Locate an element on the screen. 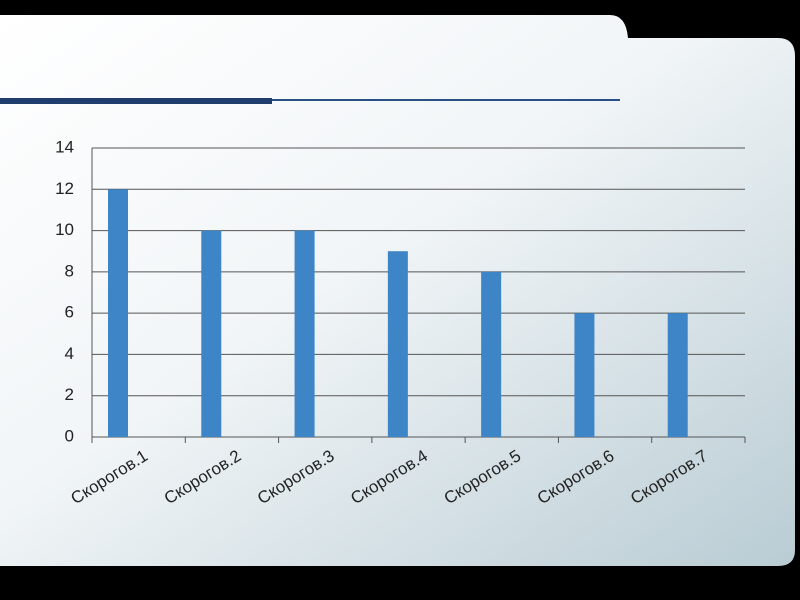  y-tick-label: 2 is located at coordinates (69, 394).